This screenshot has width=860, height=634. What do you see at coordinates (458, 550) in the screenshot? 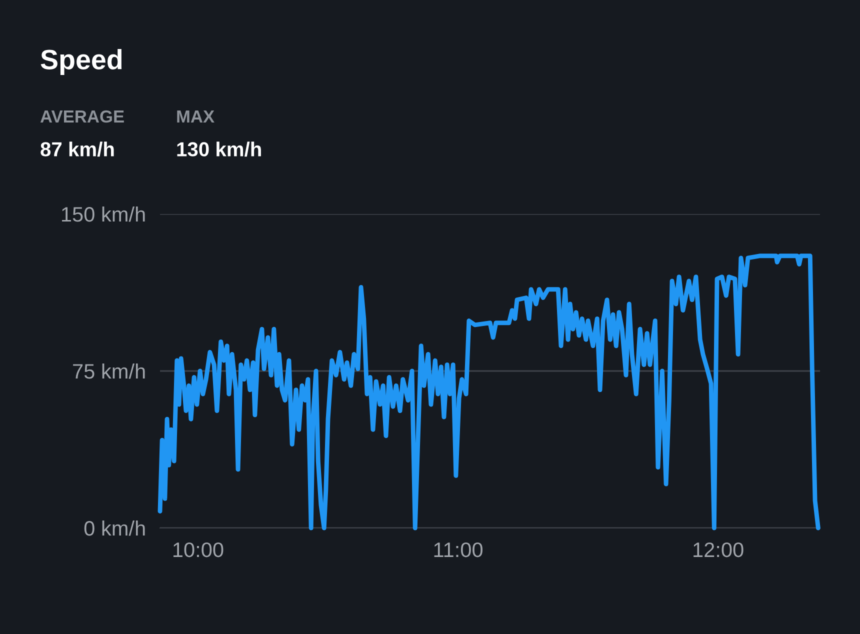
I see `x-tick-label: 11:00` at bounding box center [458, 550].